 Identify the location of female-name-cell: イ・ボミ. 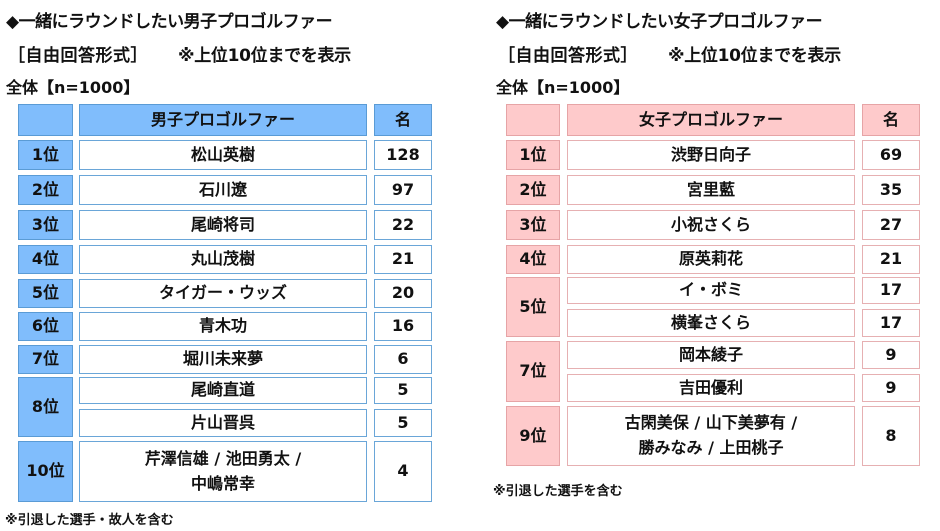
(711, 290).